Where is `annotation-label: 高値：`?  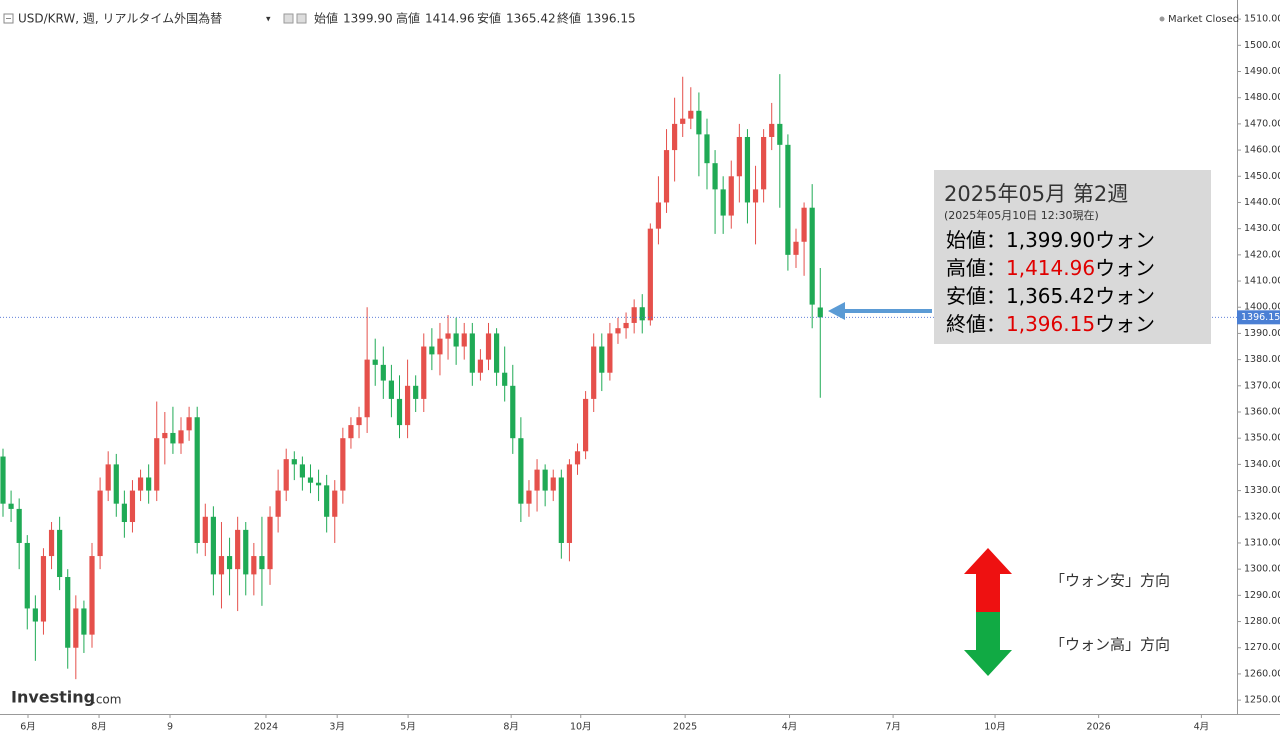
annotation-label: 高値： is located at coordinates (976, 268).